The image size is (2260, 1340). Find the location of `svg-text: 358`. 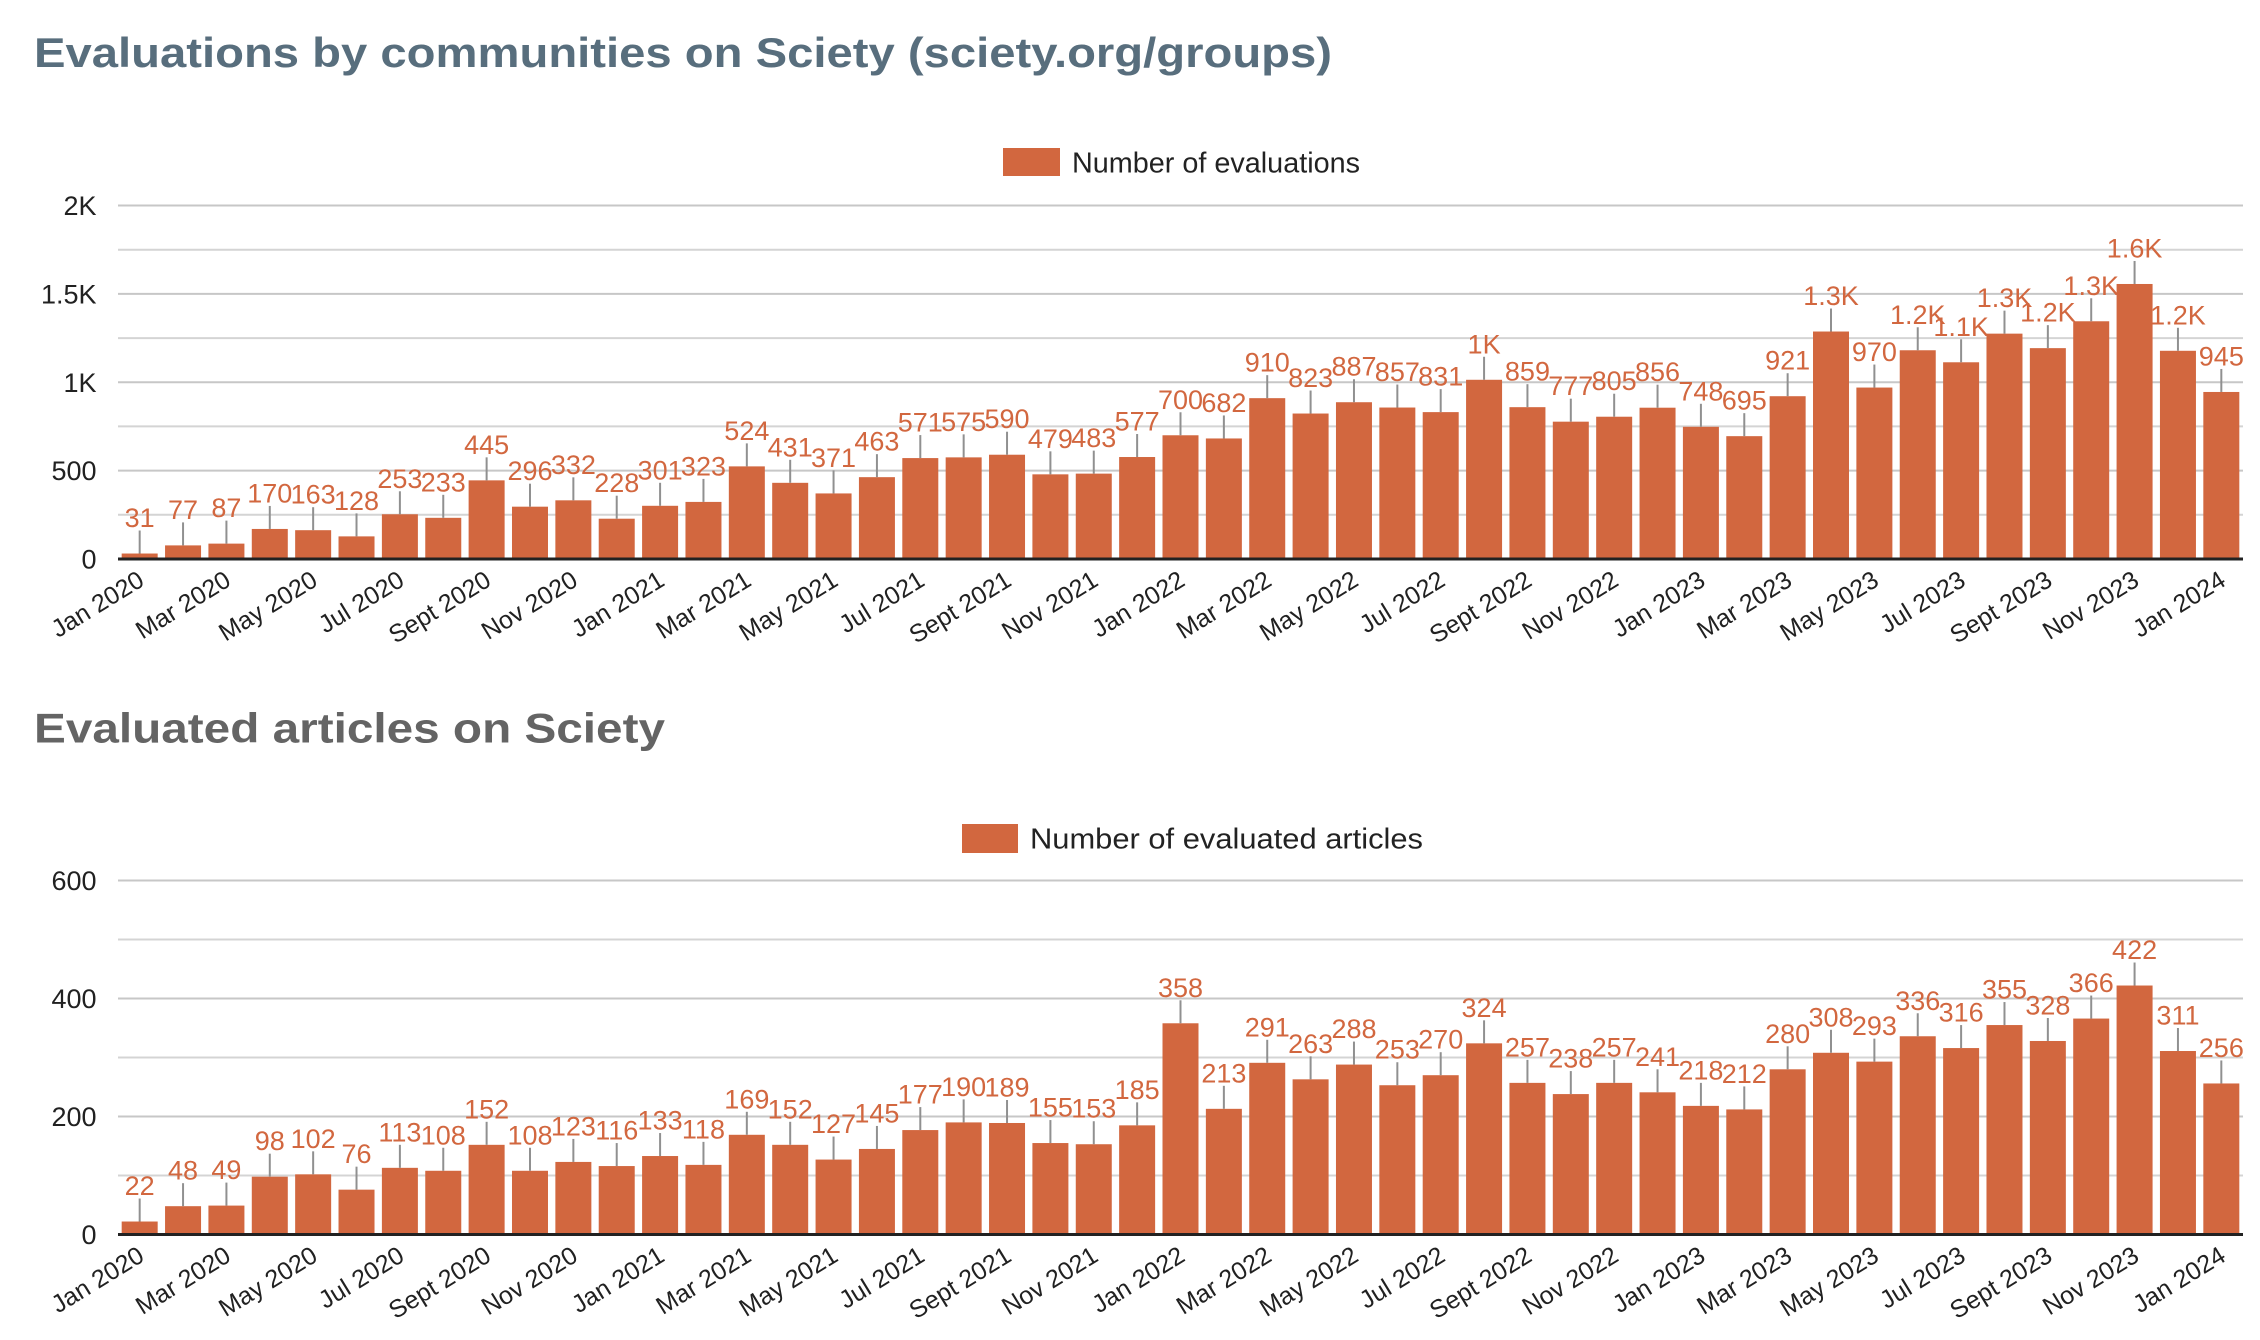

svg-text: 358 is located at coordinates (1180, 988).